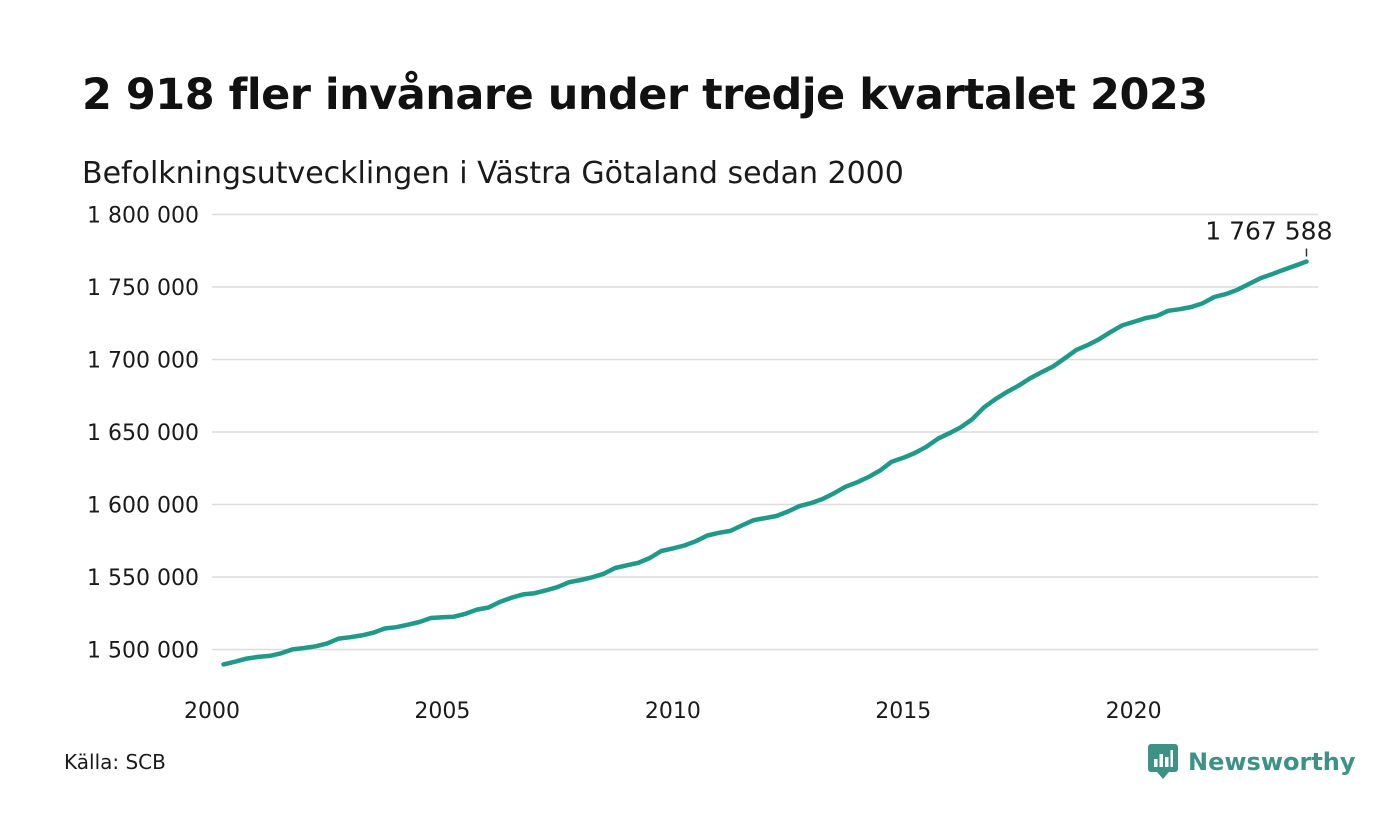 The image size is (1400, 840). I want to click on y-tick-label: 1 700 000, so click(143, 361).